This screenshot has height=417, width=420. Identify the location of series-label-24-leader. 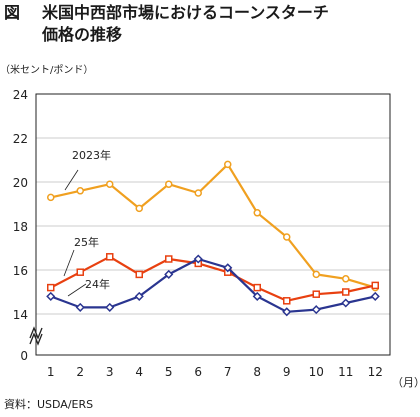
(77, 290).